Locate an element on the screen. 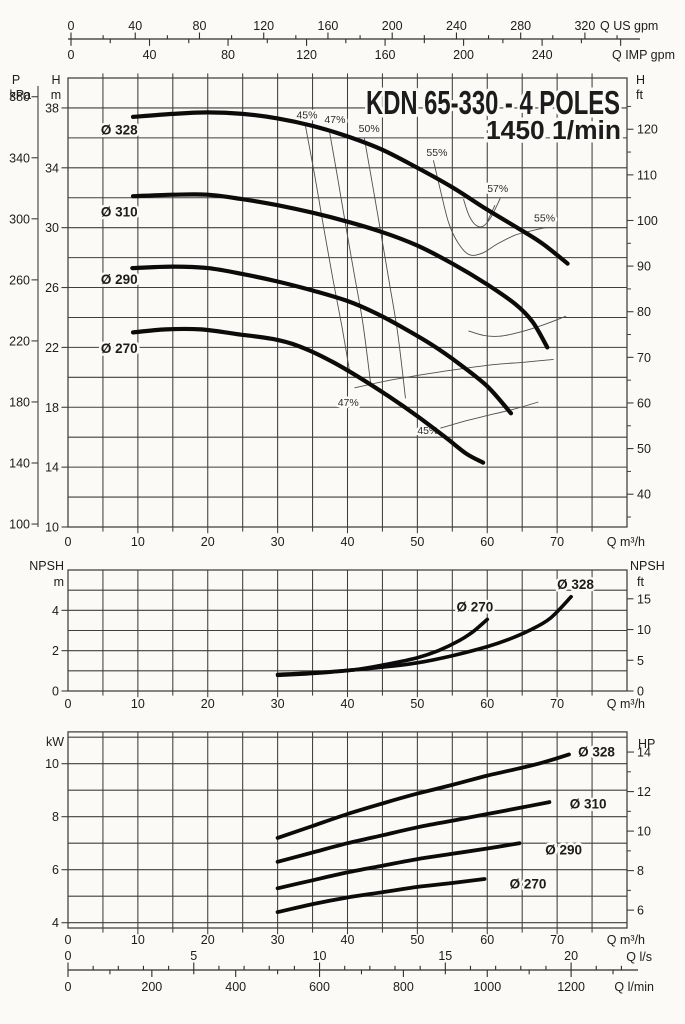 The height and width of the screenshot is (1024, 685). axis-tick-label: 400 is located at coordinates (235, 987).